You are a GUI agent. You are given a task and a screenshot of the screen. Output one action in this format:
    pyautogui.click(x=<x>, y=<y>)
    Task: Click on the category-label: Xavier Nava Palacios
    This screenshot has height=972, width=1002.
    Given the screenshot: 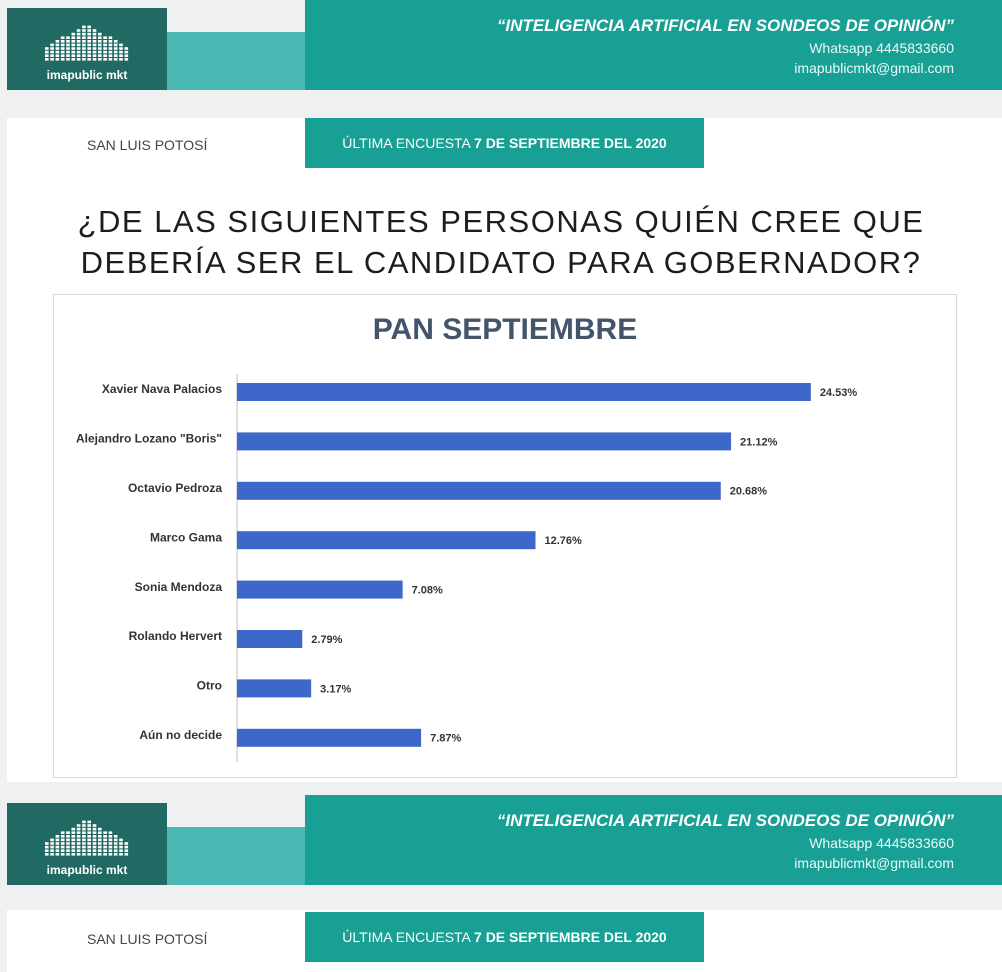 What is the action you would take?
    pyautogui.click(x=162, y=389)
    